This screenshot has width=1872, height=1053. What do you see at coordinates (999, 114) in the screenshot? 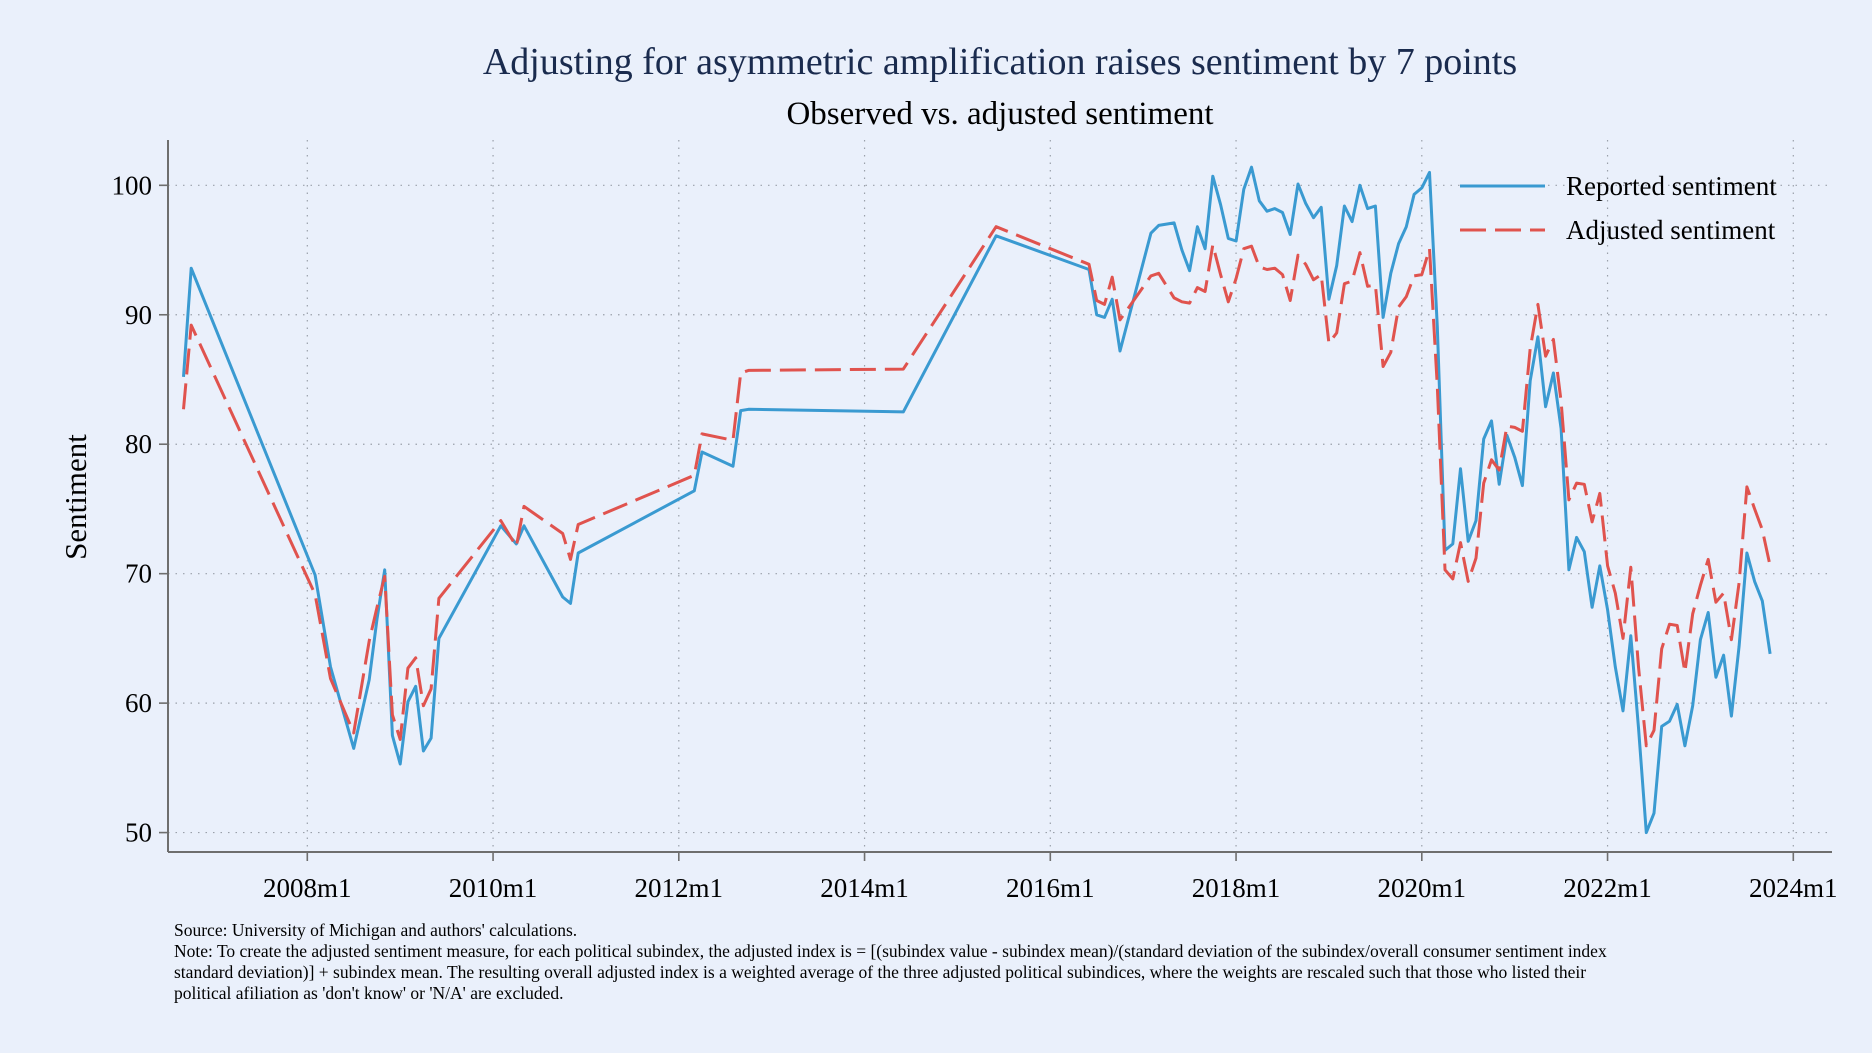
I see `chart-subtitle: Observed vs. adjusted sentiment` at bounding box center [999, 114].